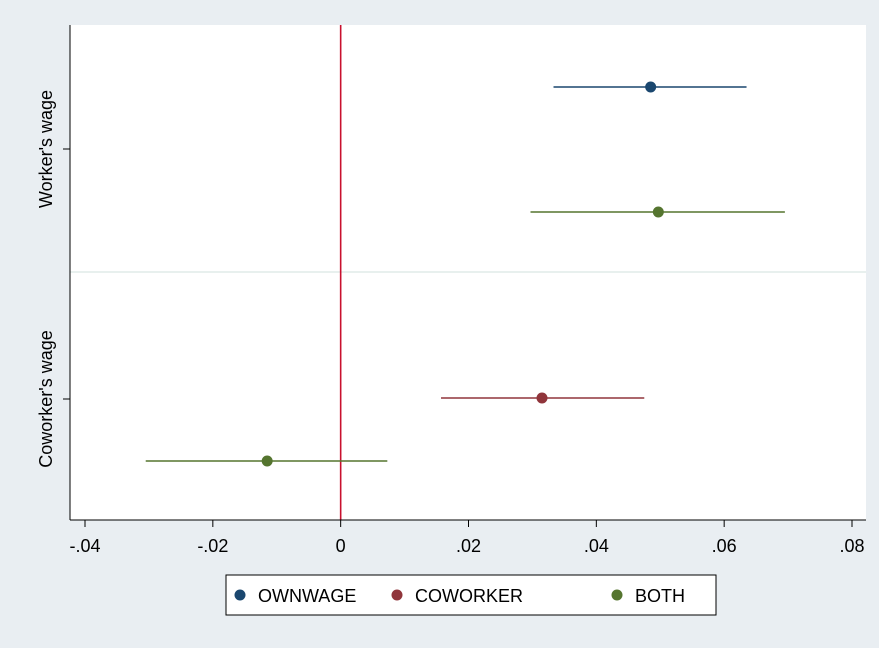 This screenshot has height=648, width=879. Describe the element at coordinates (660, 596) in the screenshot. I see `legend-label-both: BOTH` at that location.